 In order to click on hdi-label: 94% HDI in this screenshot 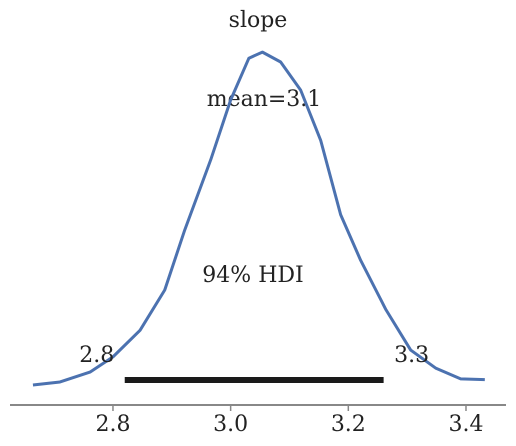, I will do `click(252, 275)`.